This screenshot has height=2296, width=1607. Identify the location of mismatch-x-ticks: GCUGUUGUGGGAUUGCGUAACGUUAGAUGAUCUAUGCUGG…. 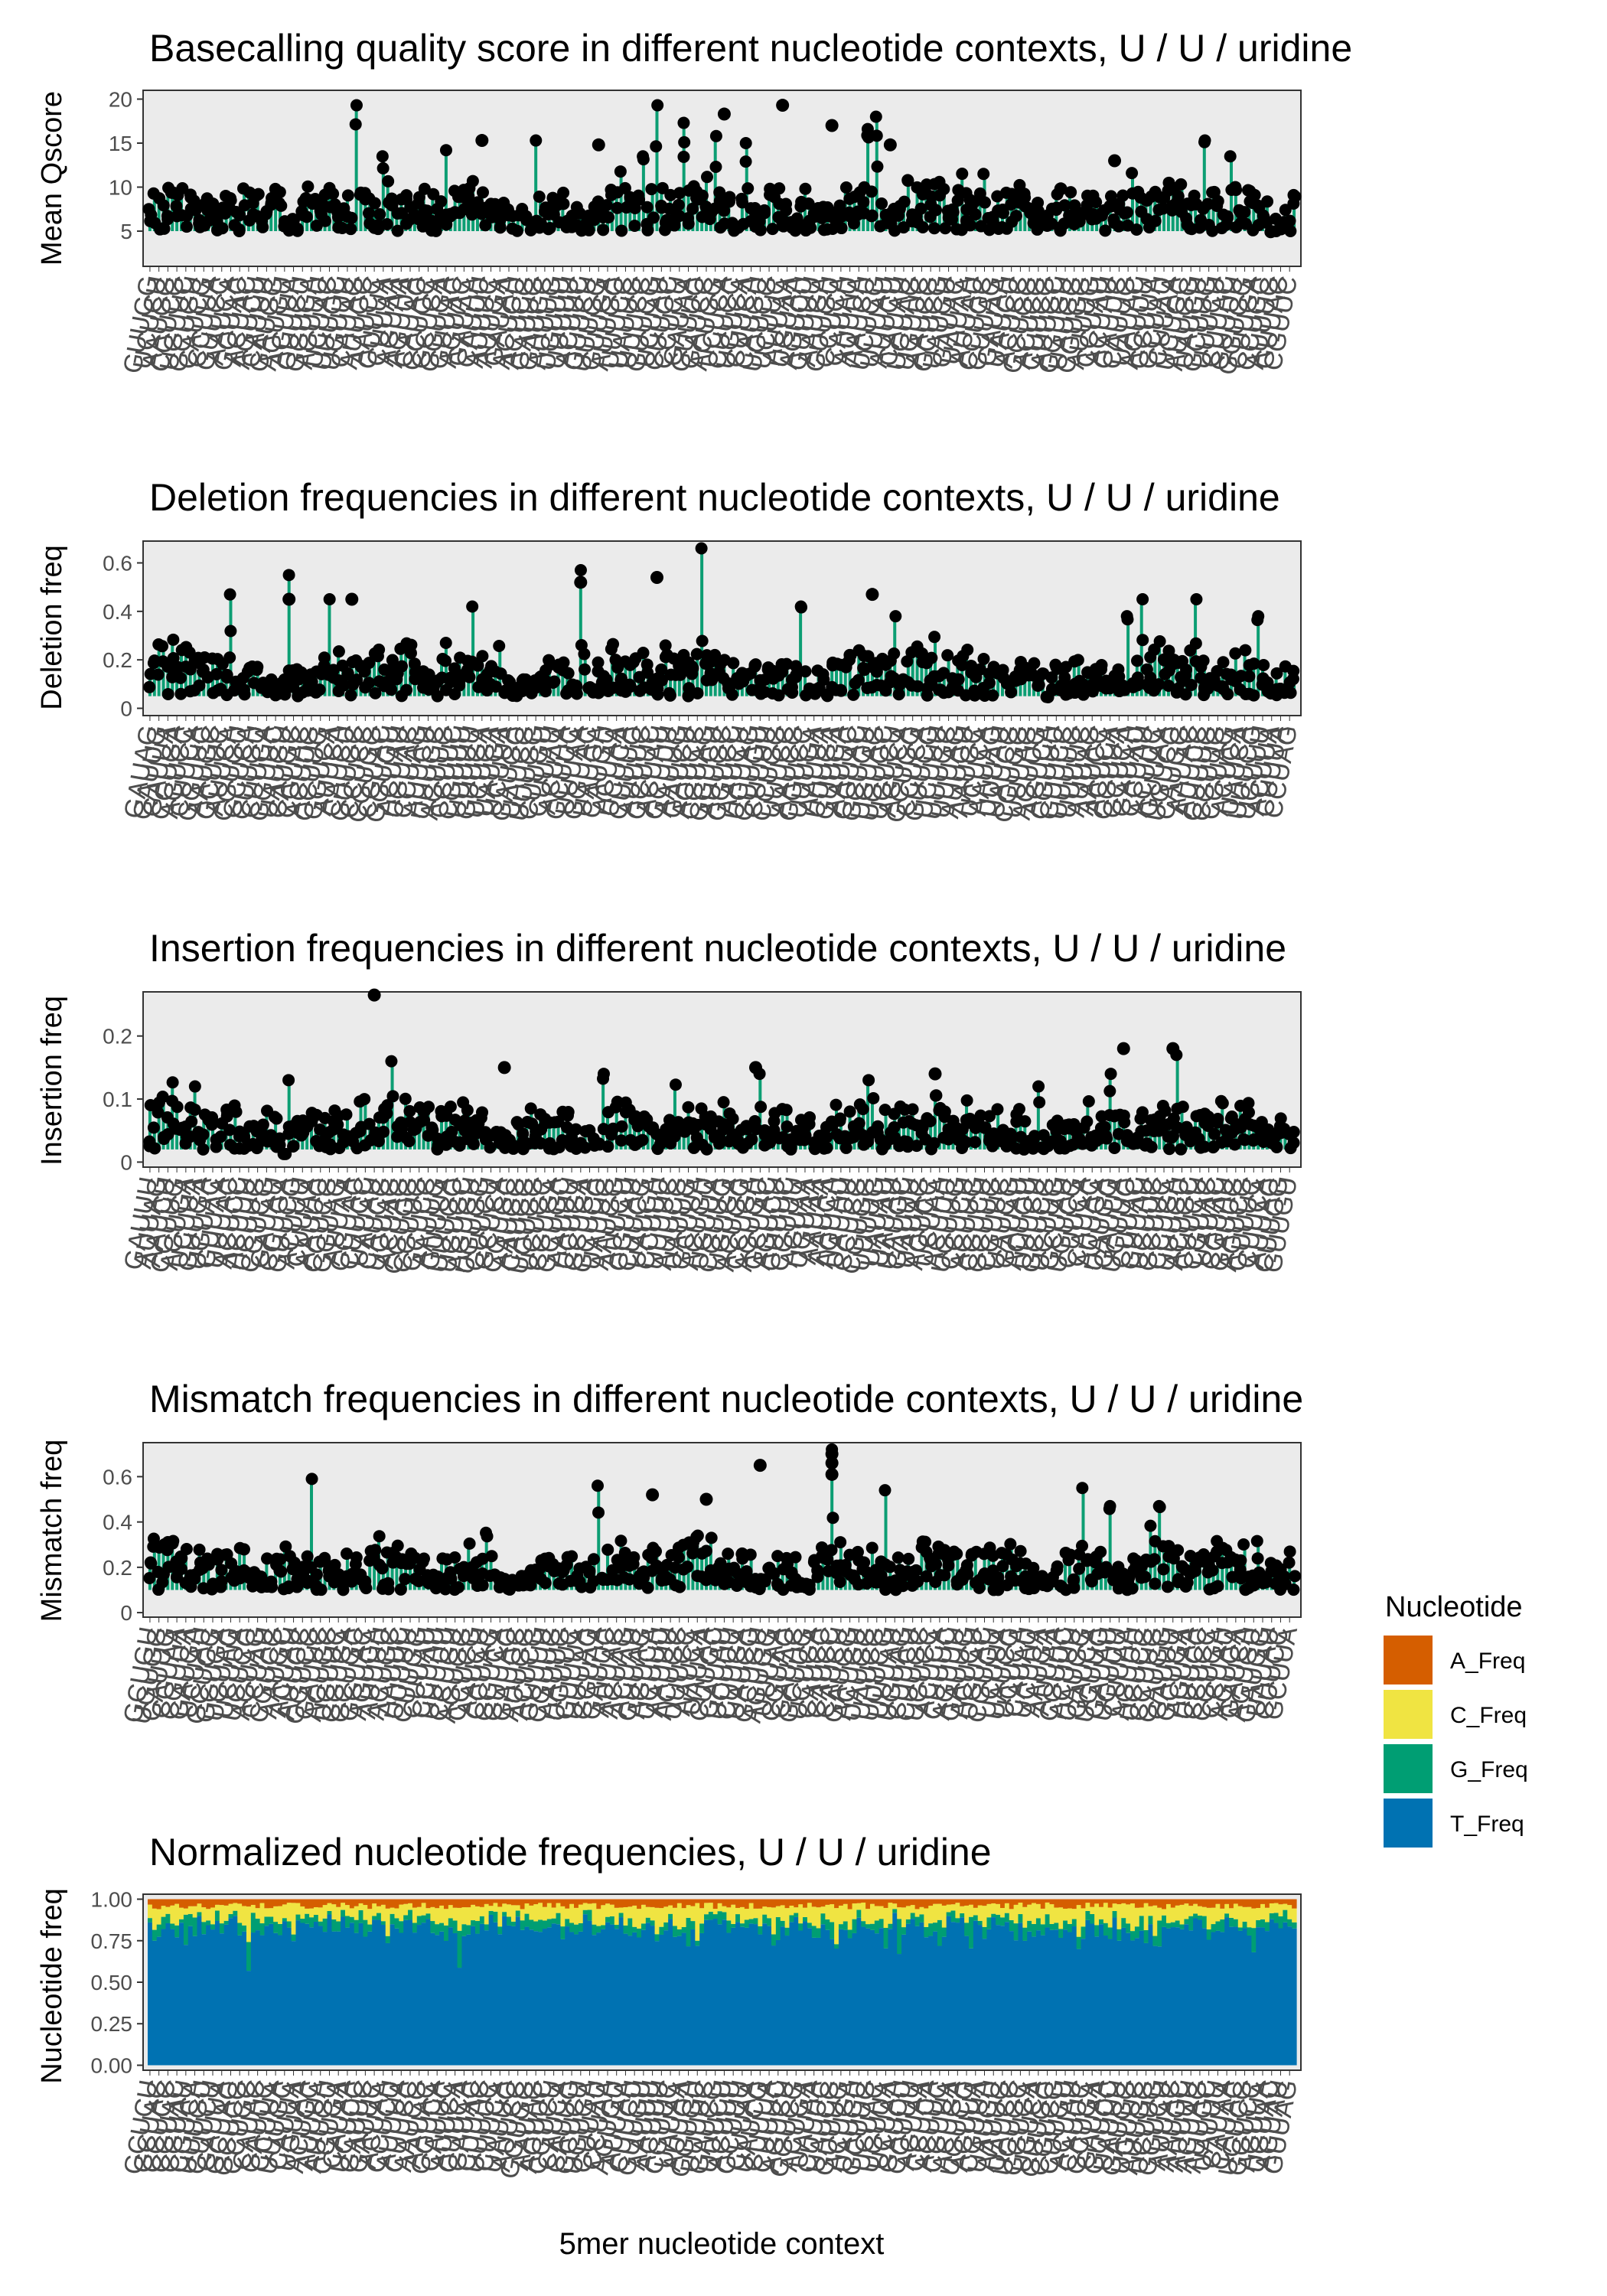
(710, 1672).